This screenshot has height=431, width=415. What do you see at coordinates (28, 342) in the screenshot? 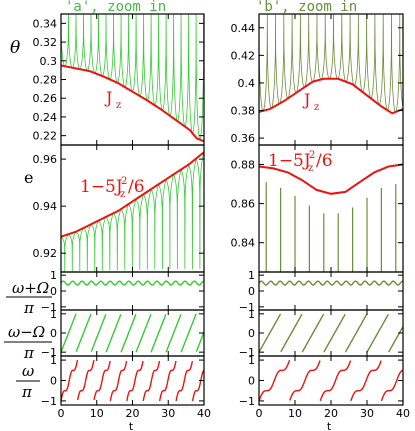
I see `row-label-omega-minus: ω−Ω π` at bounding box center [28, 342].